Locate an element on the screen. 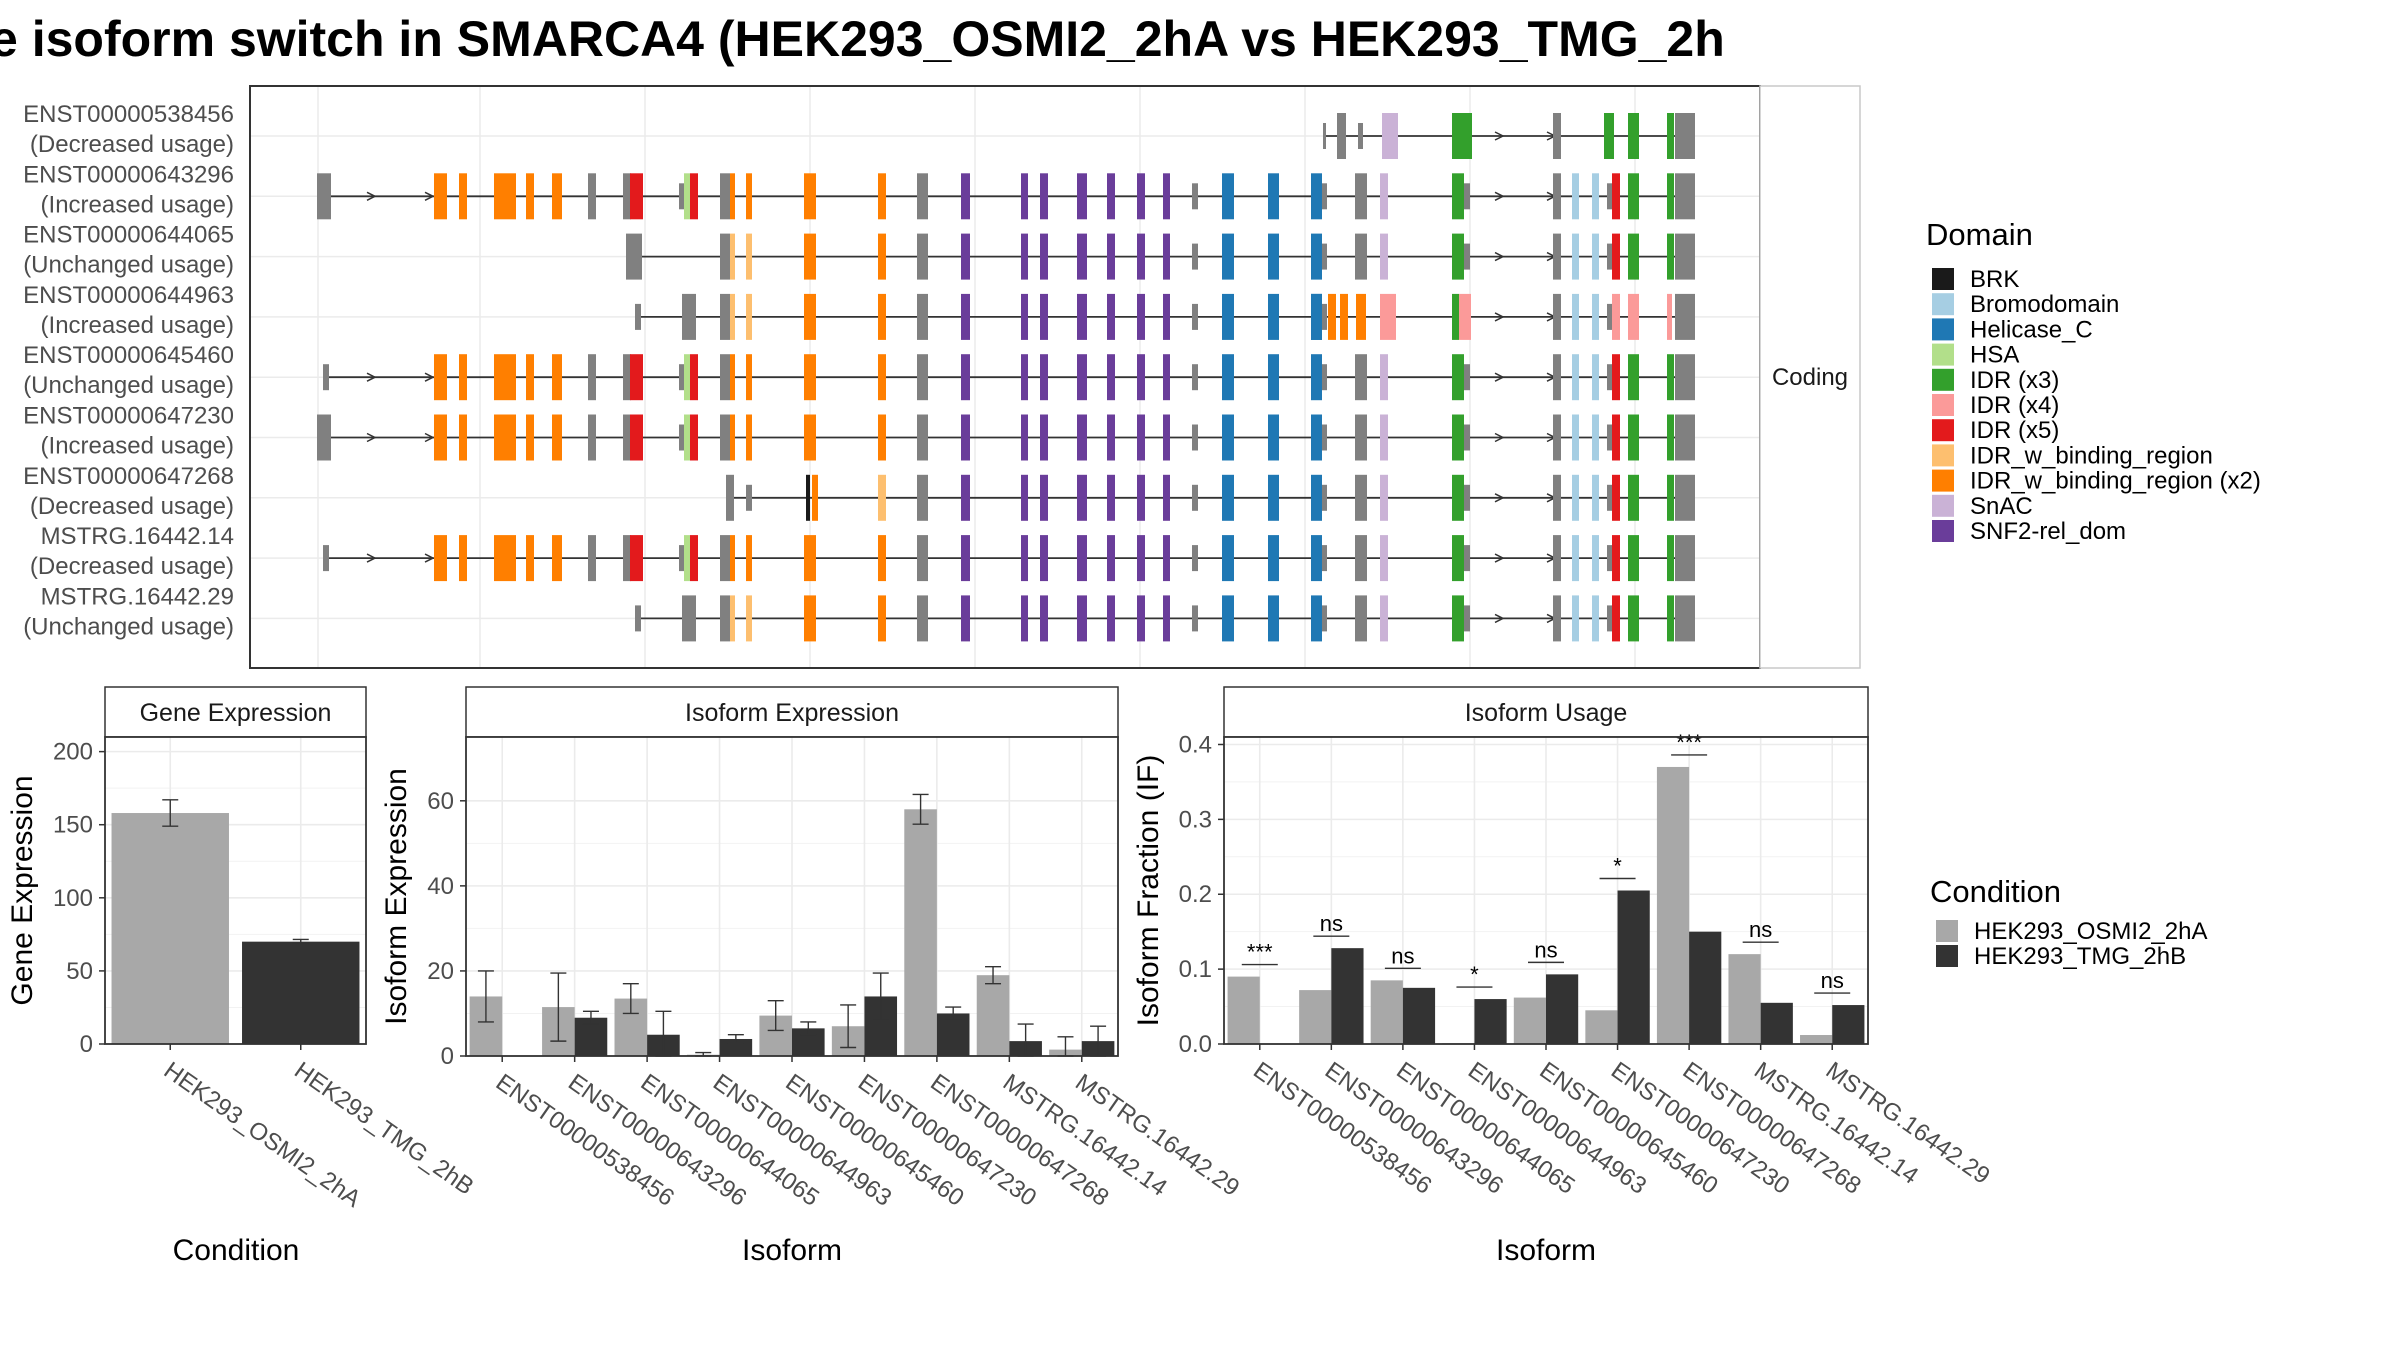 This screenshot has height=1355, width=2400. transcript-status-label: (Unchanged usage) is located at coordinates (128, 265).